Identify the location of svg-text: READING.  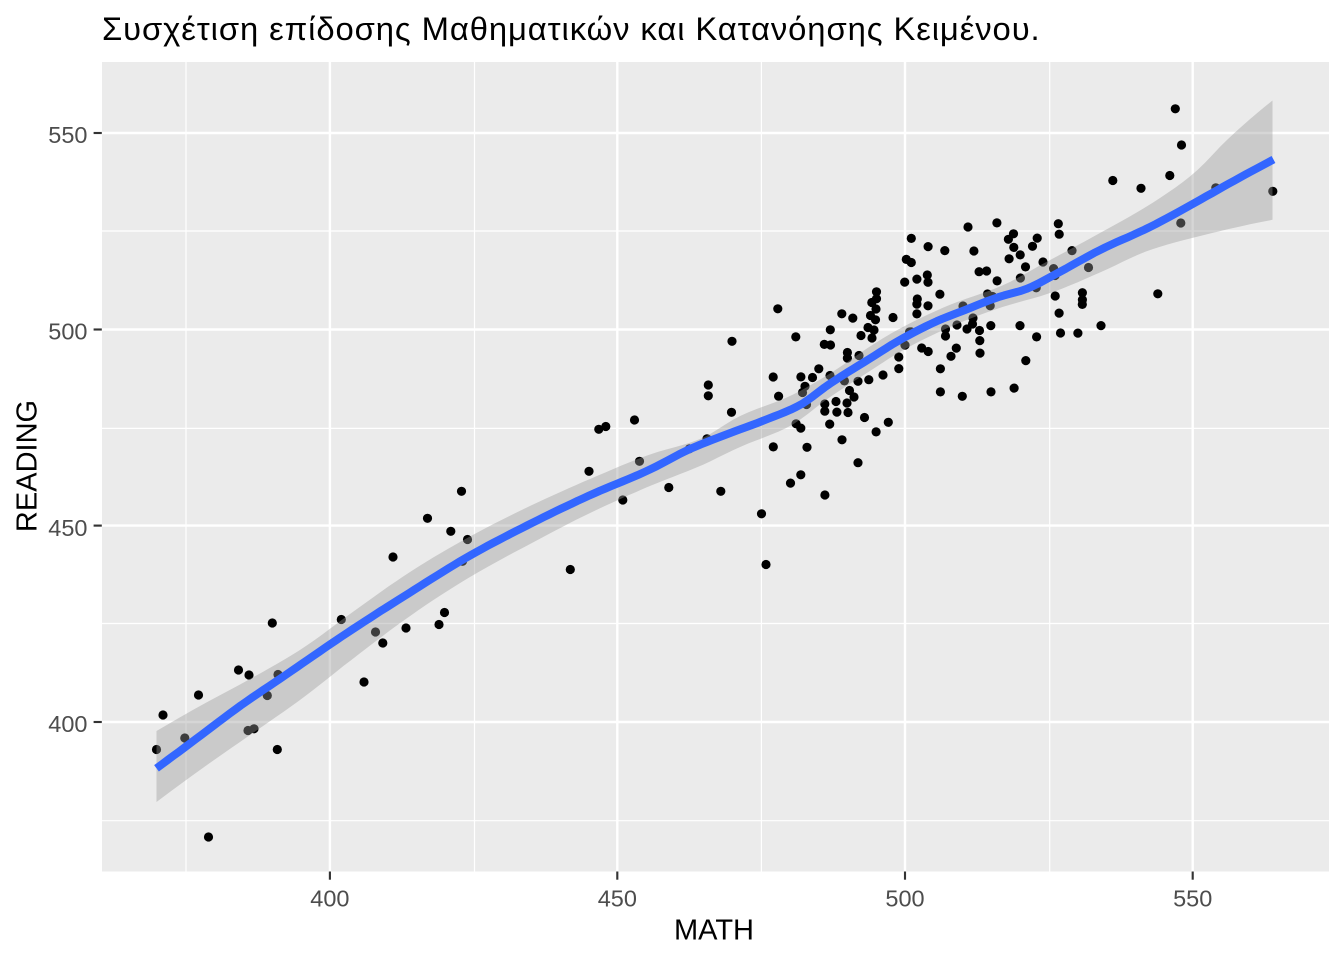
(28, 466).